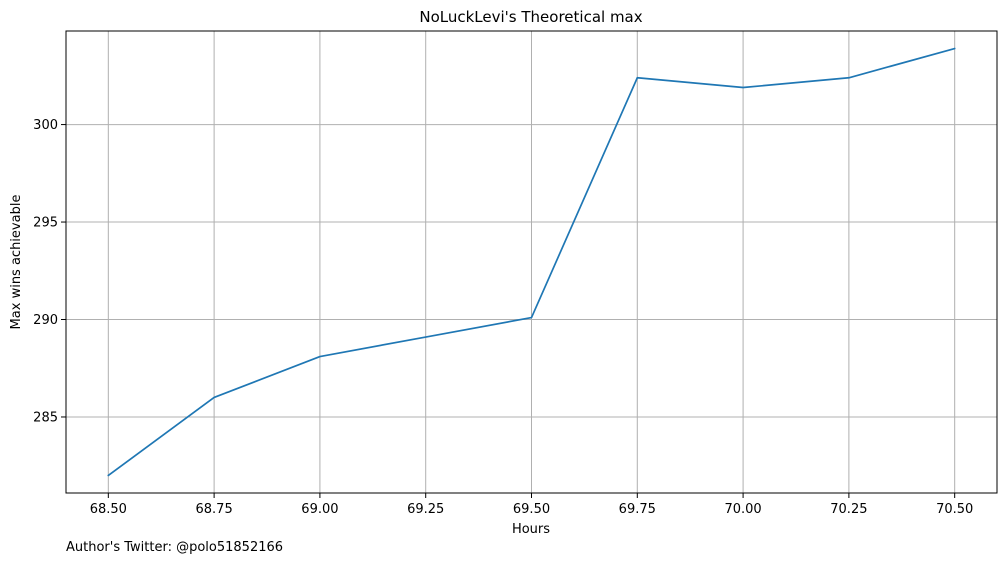 Image resolution: width=1005 pixels, height=562 pixels. I want to click on y-tick-label: 290, so click(45, 320).